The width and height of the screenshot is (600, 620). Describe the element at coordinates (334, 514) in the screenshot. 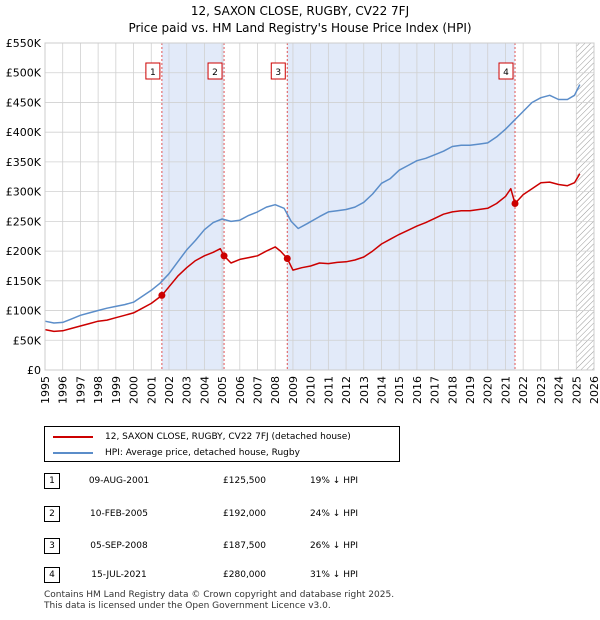

I see `sale-hpi-diff: 24% ↓ HPI` at that location.